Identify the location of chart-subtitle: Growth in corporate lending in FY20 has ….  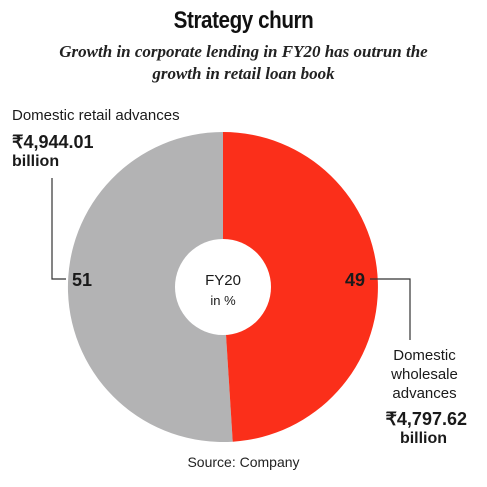
(243, 63).